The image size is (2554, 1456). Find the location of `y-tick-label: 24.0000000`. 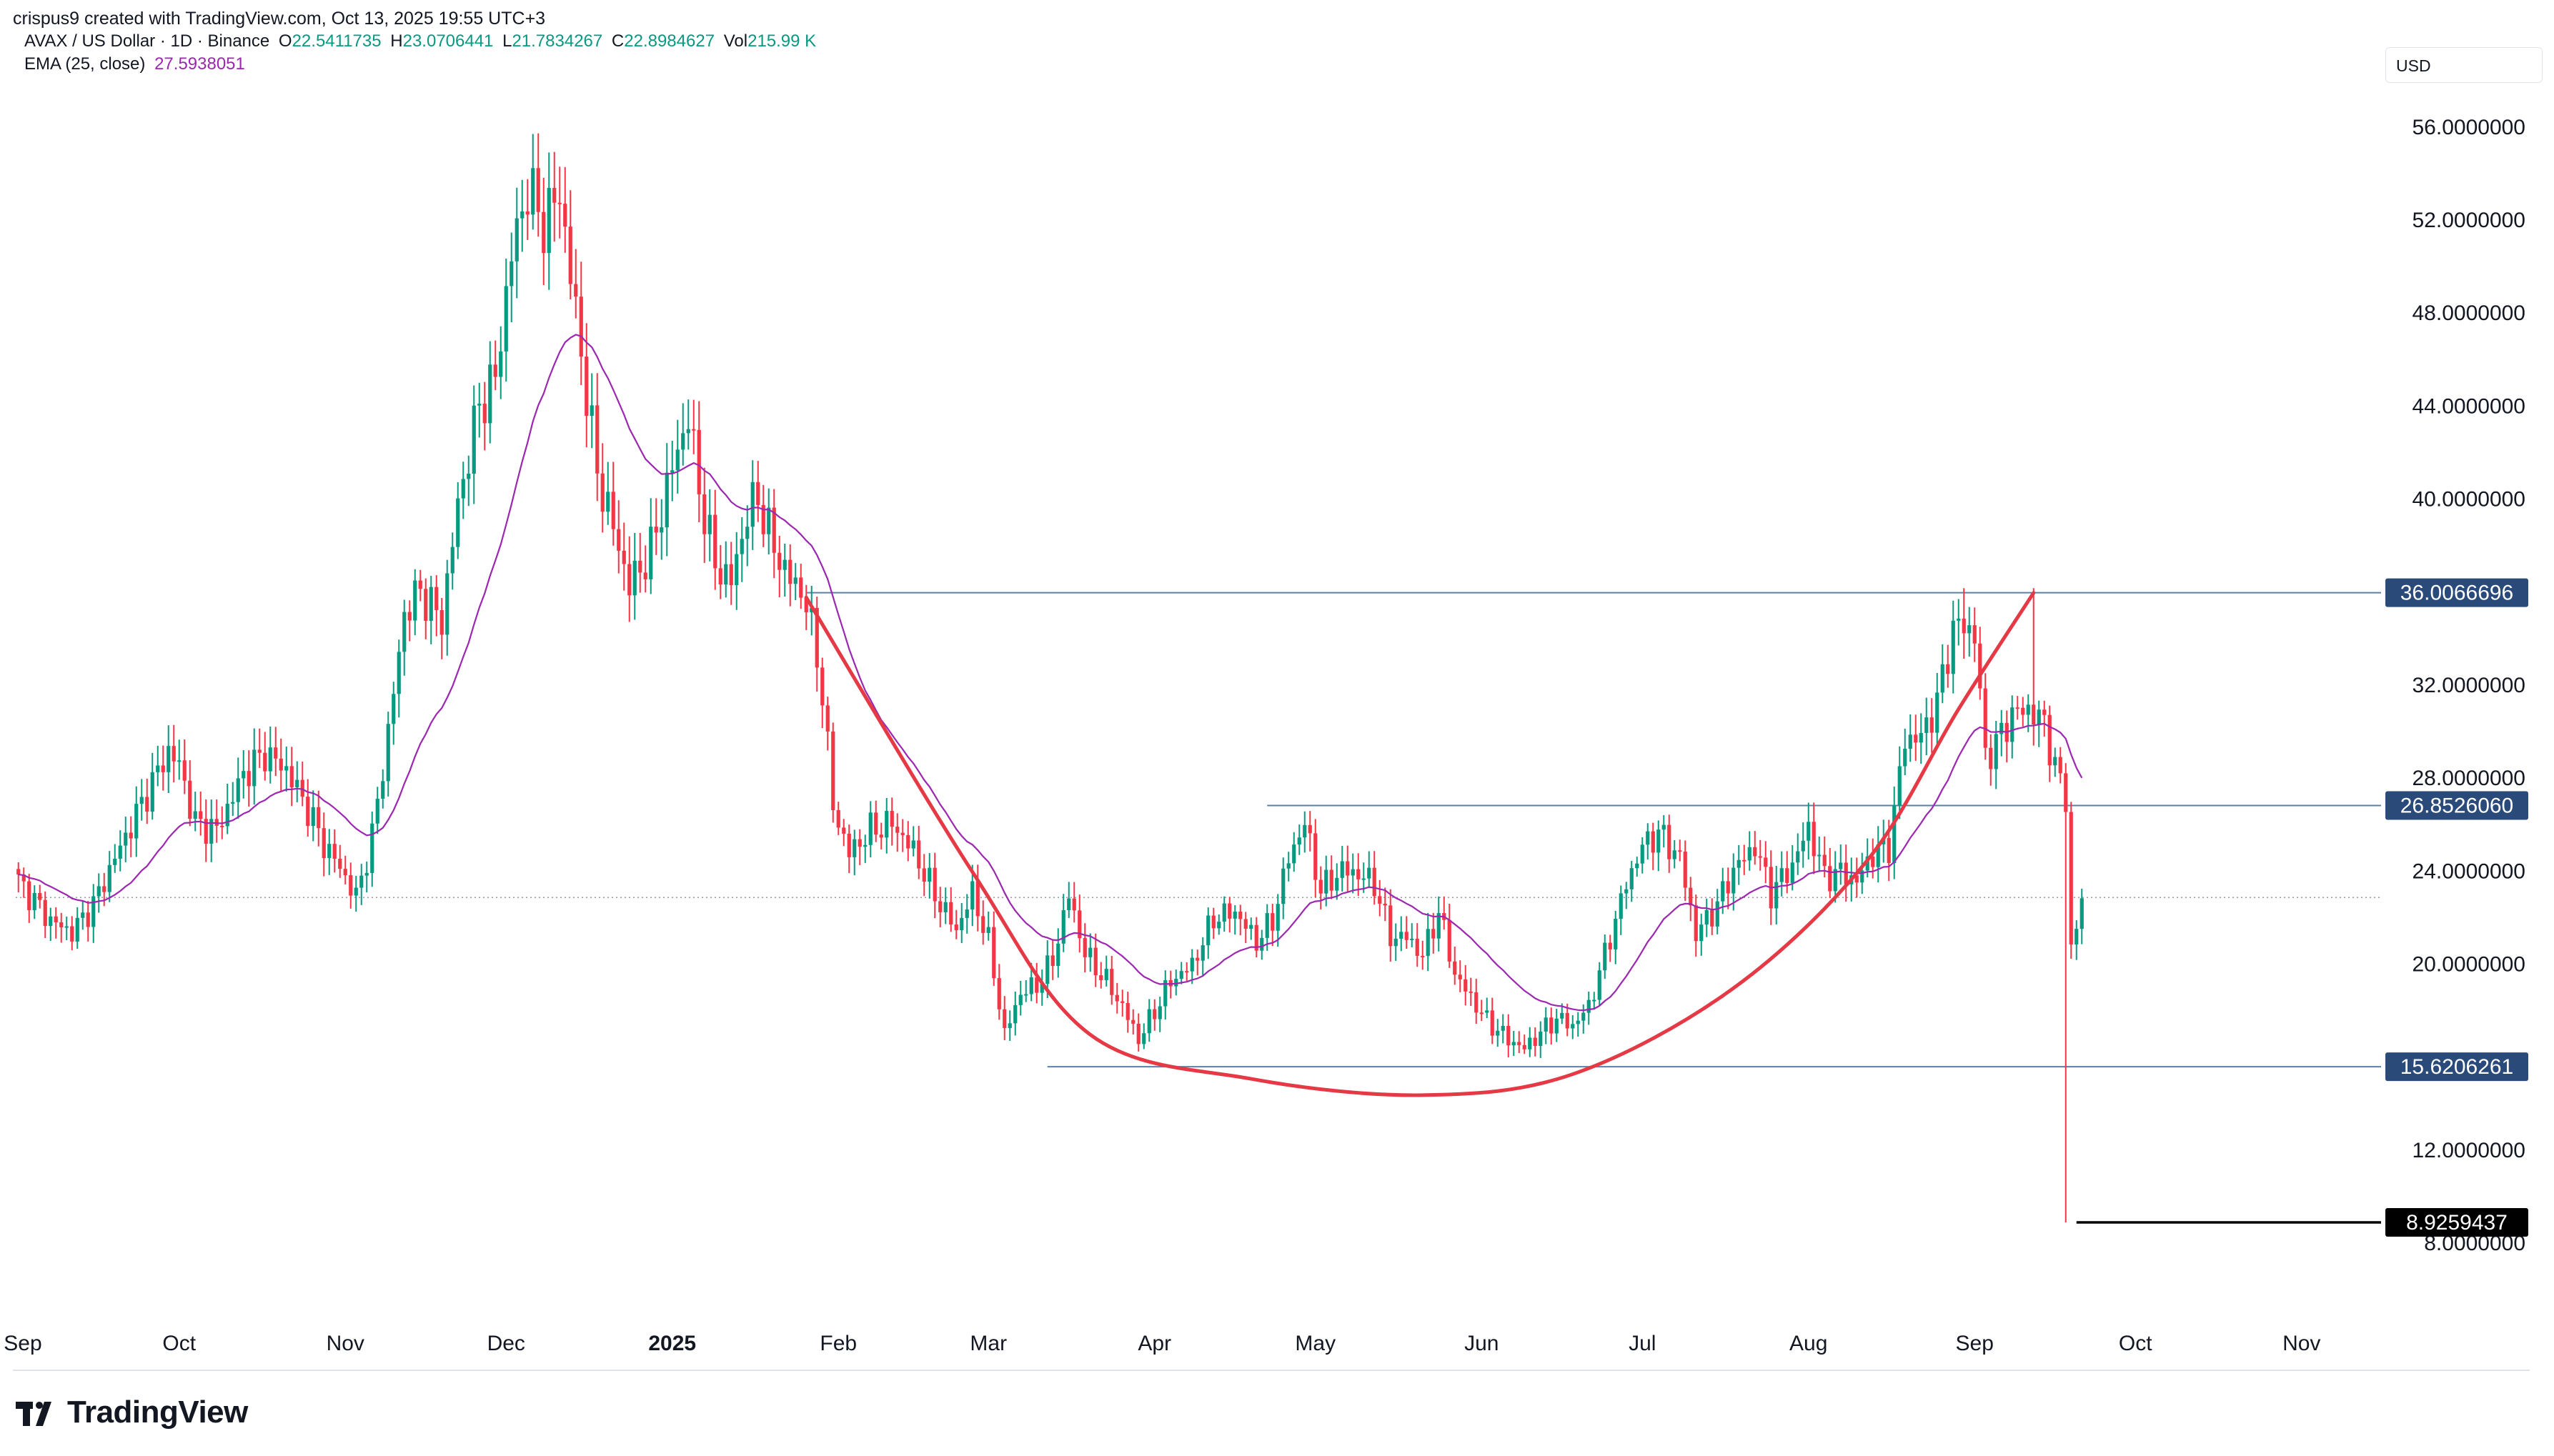

y-tick-label: 24.0000000 is located at coordinates (2469, 871).